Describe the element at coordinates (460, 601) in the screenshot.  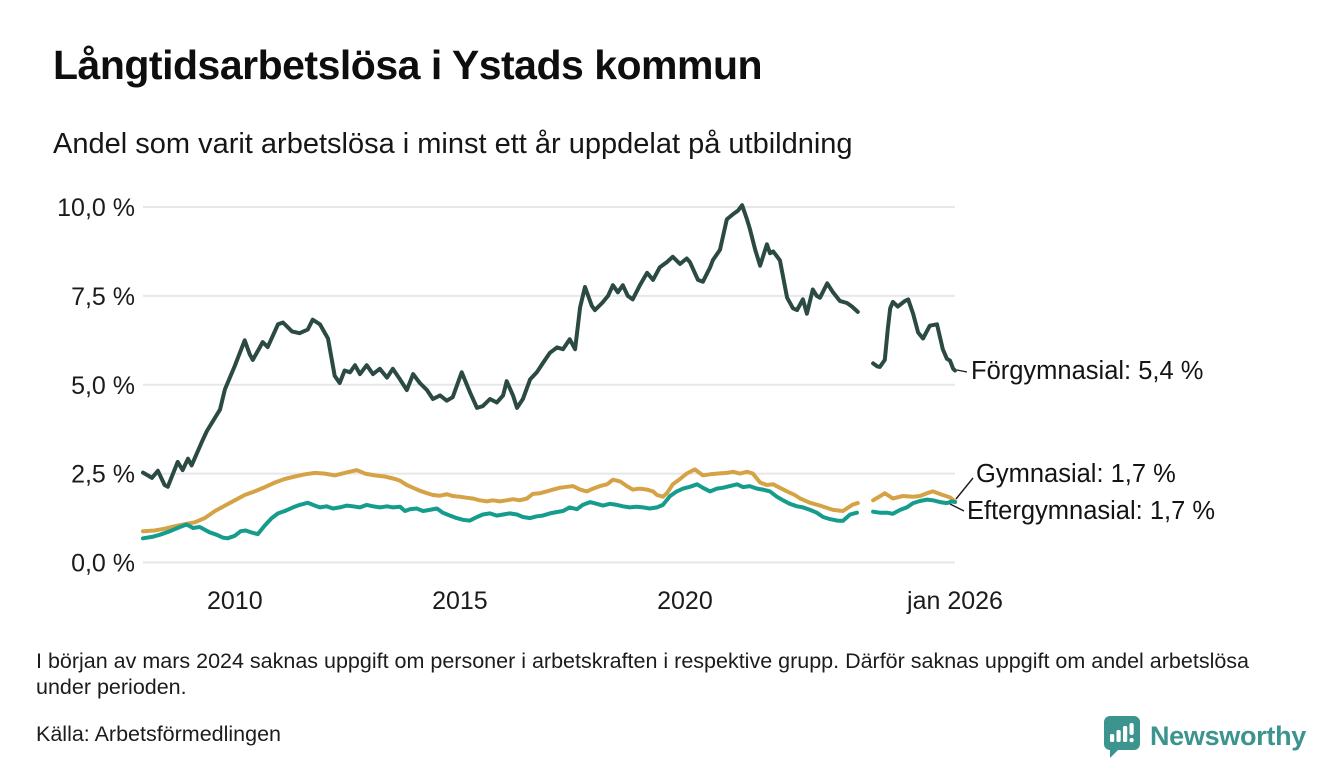
I see `x-axis-tick-label: 2015` at that location.